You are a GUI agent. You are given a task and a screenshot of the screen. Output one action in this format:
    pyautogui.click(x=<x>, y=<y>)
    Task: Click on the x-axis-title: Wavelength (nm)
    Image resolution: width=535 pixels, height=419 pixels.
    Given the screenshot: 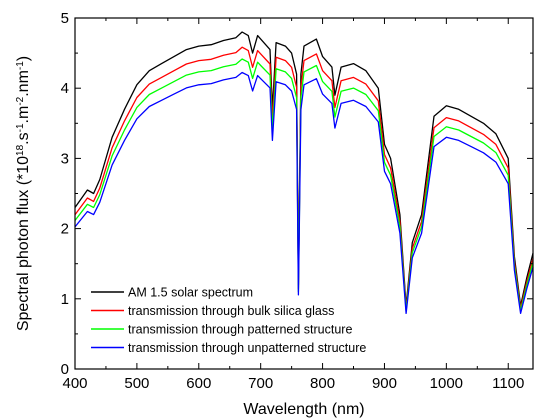 What is the action you would take?
    pyautogui.click(x=303, y=409)
    